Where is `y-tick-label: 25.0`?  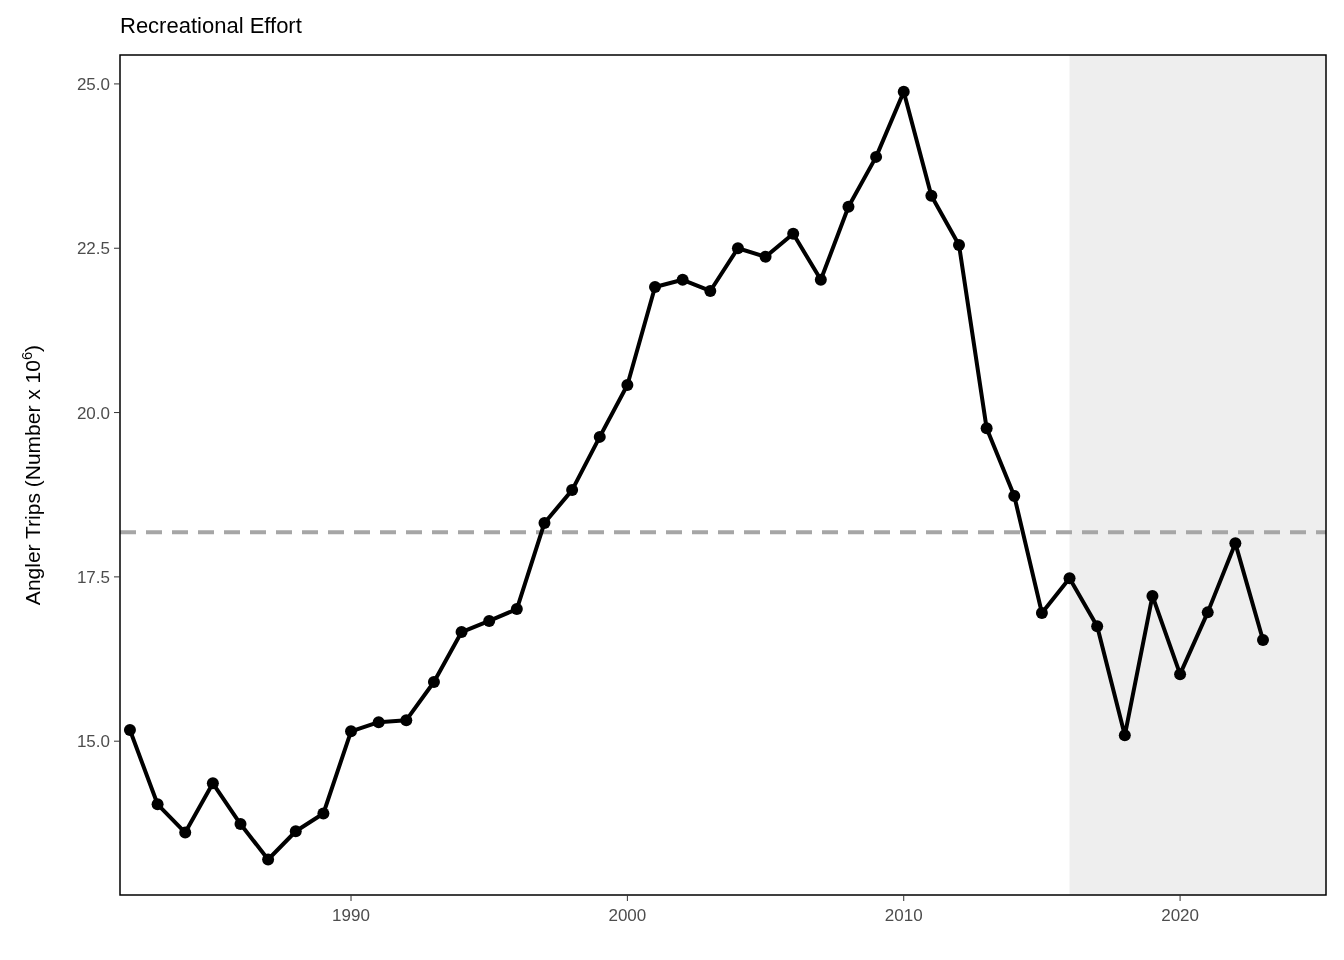
y-tick-label: 25.0 is located at coordinates (93, 84).